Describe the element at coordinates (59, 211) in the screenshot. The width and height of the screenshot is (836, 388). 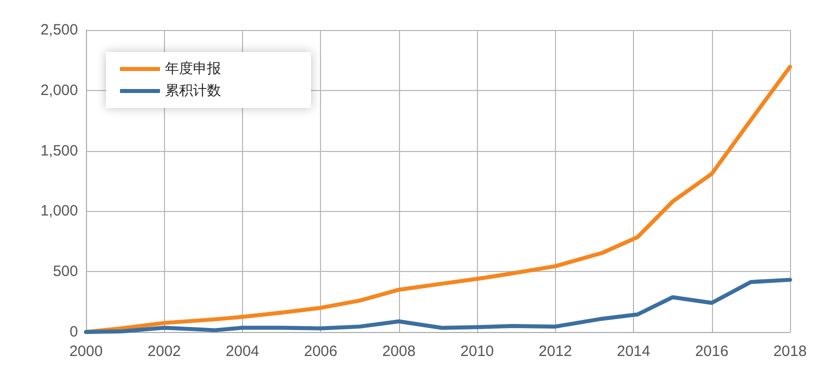
I see `y-tick-label: 1,000` at that location.